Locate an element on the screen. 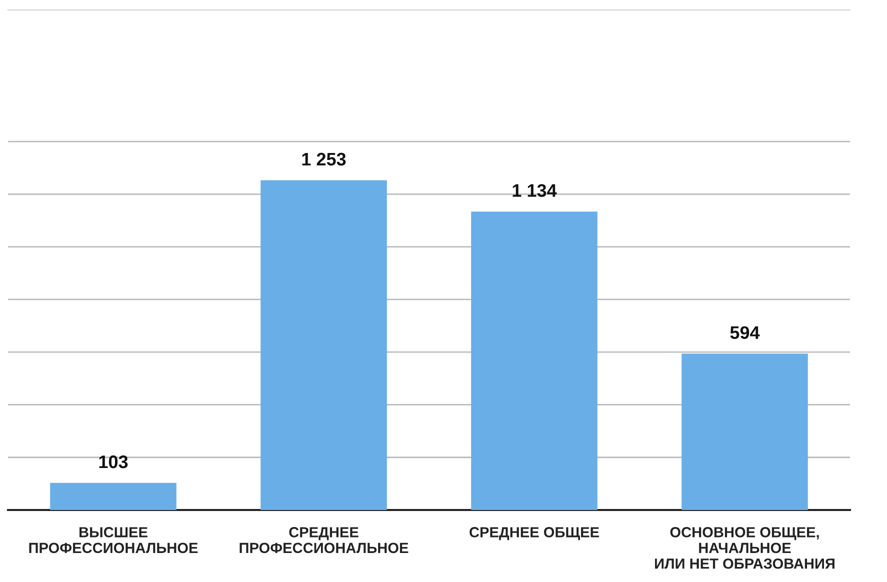 This screenshot has height=582, width=887. x-tick-label: ВЫСШЕЕ ПРОФЕССИОНАЛЬНОЕ is located at coordinates (113, 540).